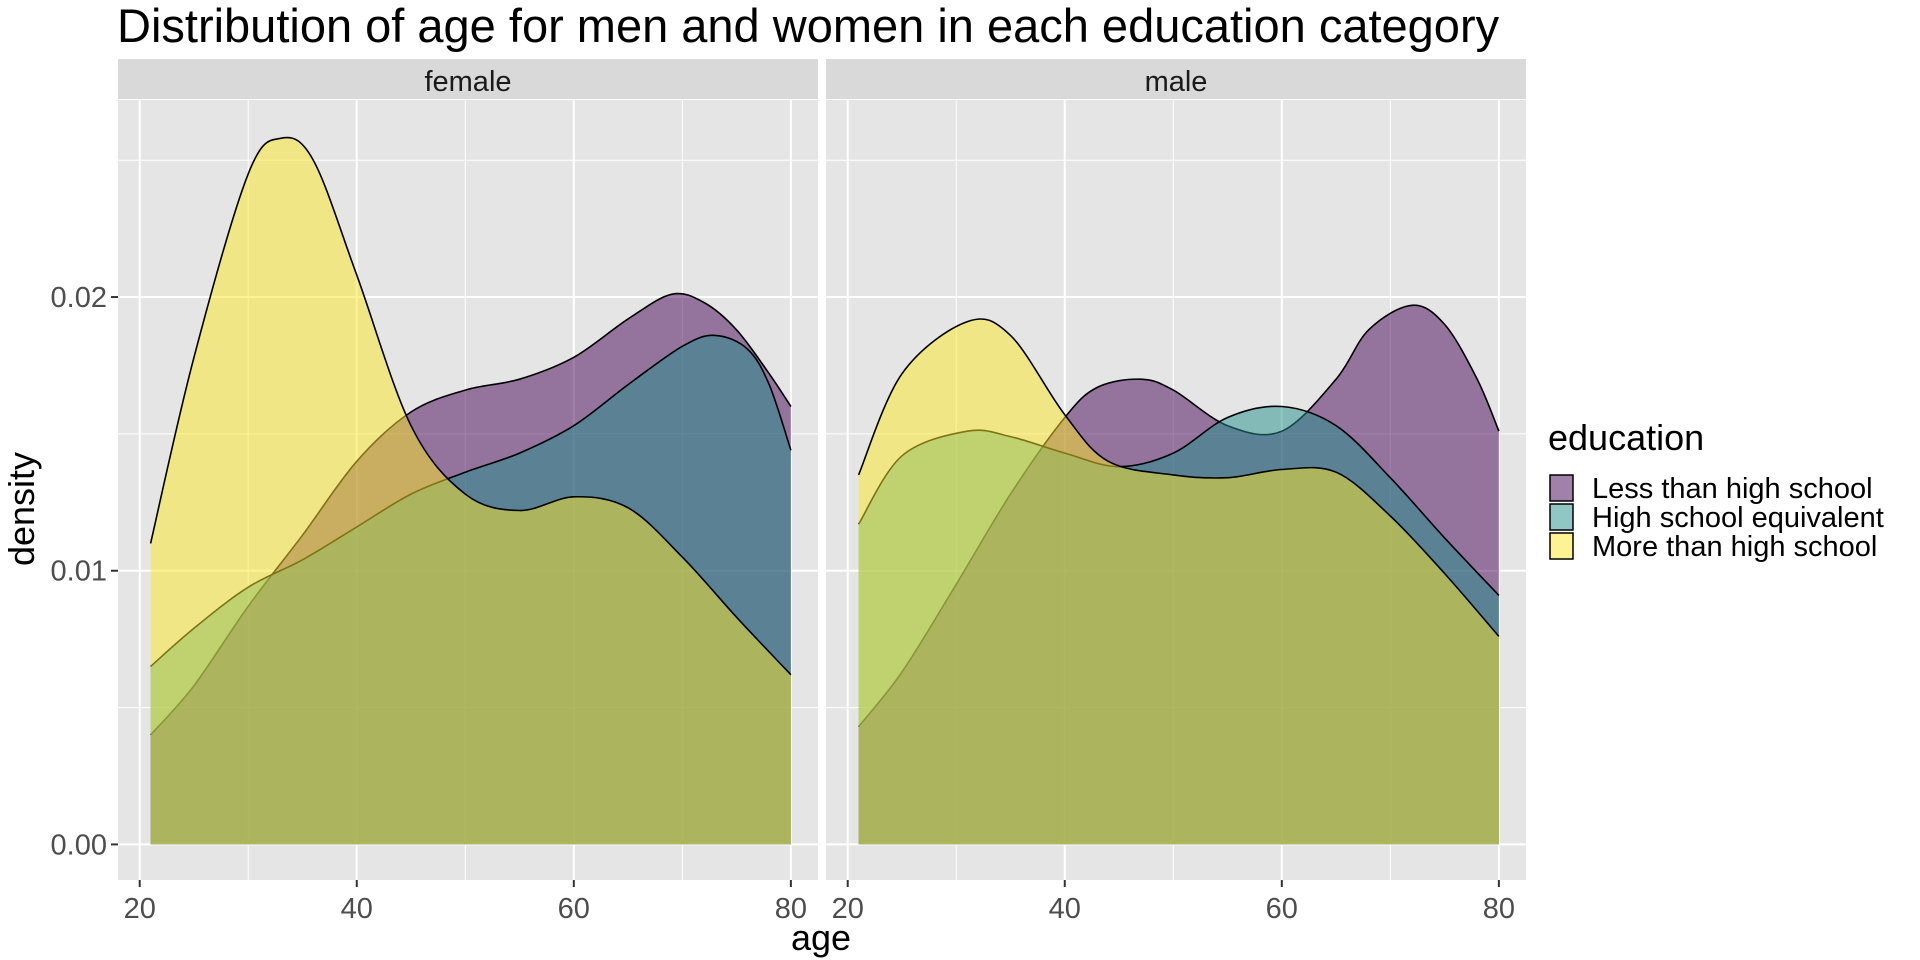 This screenshot has width=1920, height=960. I want to click on legend-title: education, so click(1626, 437).